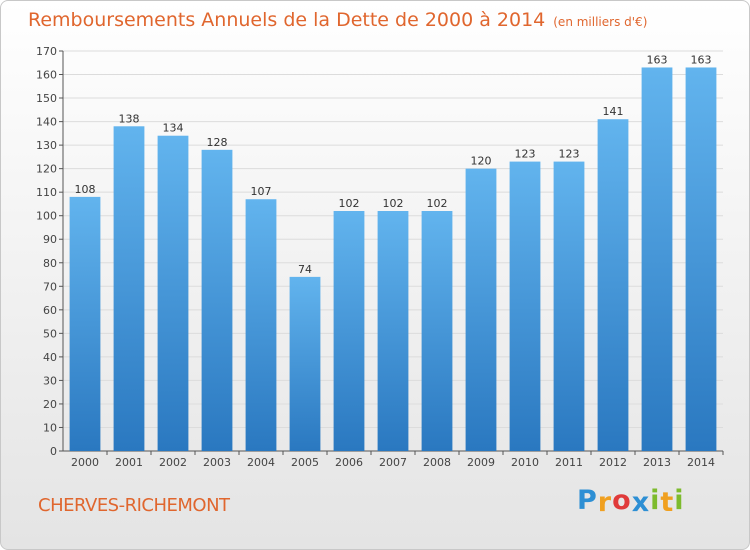 The width and height of the screenshot is (750, 550). What do you see at coordinates (50, 404) in the screenshot?
I see `y-tick-label: 20` at bounding box center [50, 404].